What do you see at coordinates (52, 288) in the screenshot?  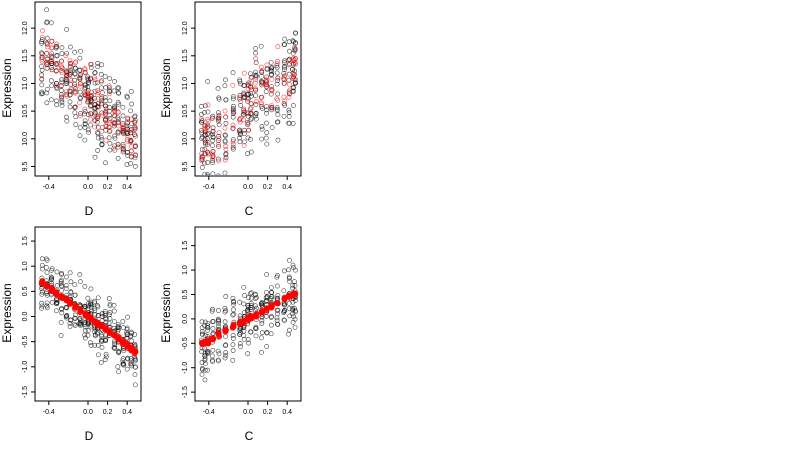 I see `panel-bottom-left-fitted-point` at bounding box center [52, 288].